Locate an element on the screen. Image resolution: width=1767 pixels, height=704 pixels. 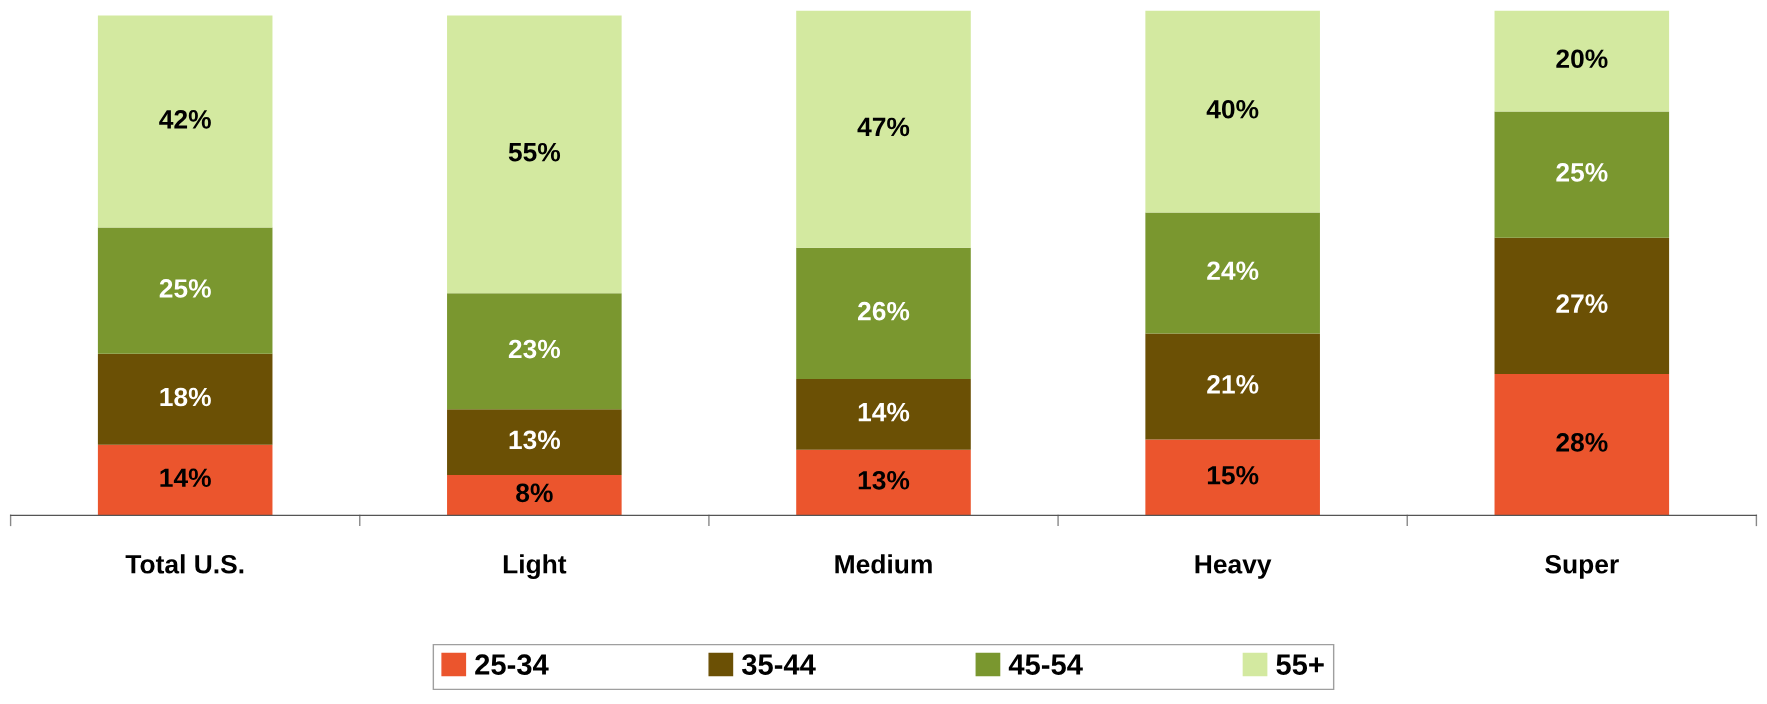
legend-label: 55+ is located at coordinates (1300, 664).